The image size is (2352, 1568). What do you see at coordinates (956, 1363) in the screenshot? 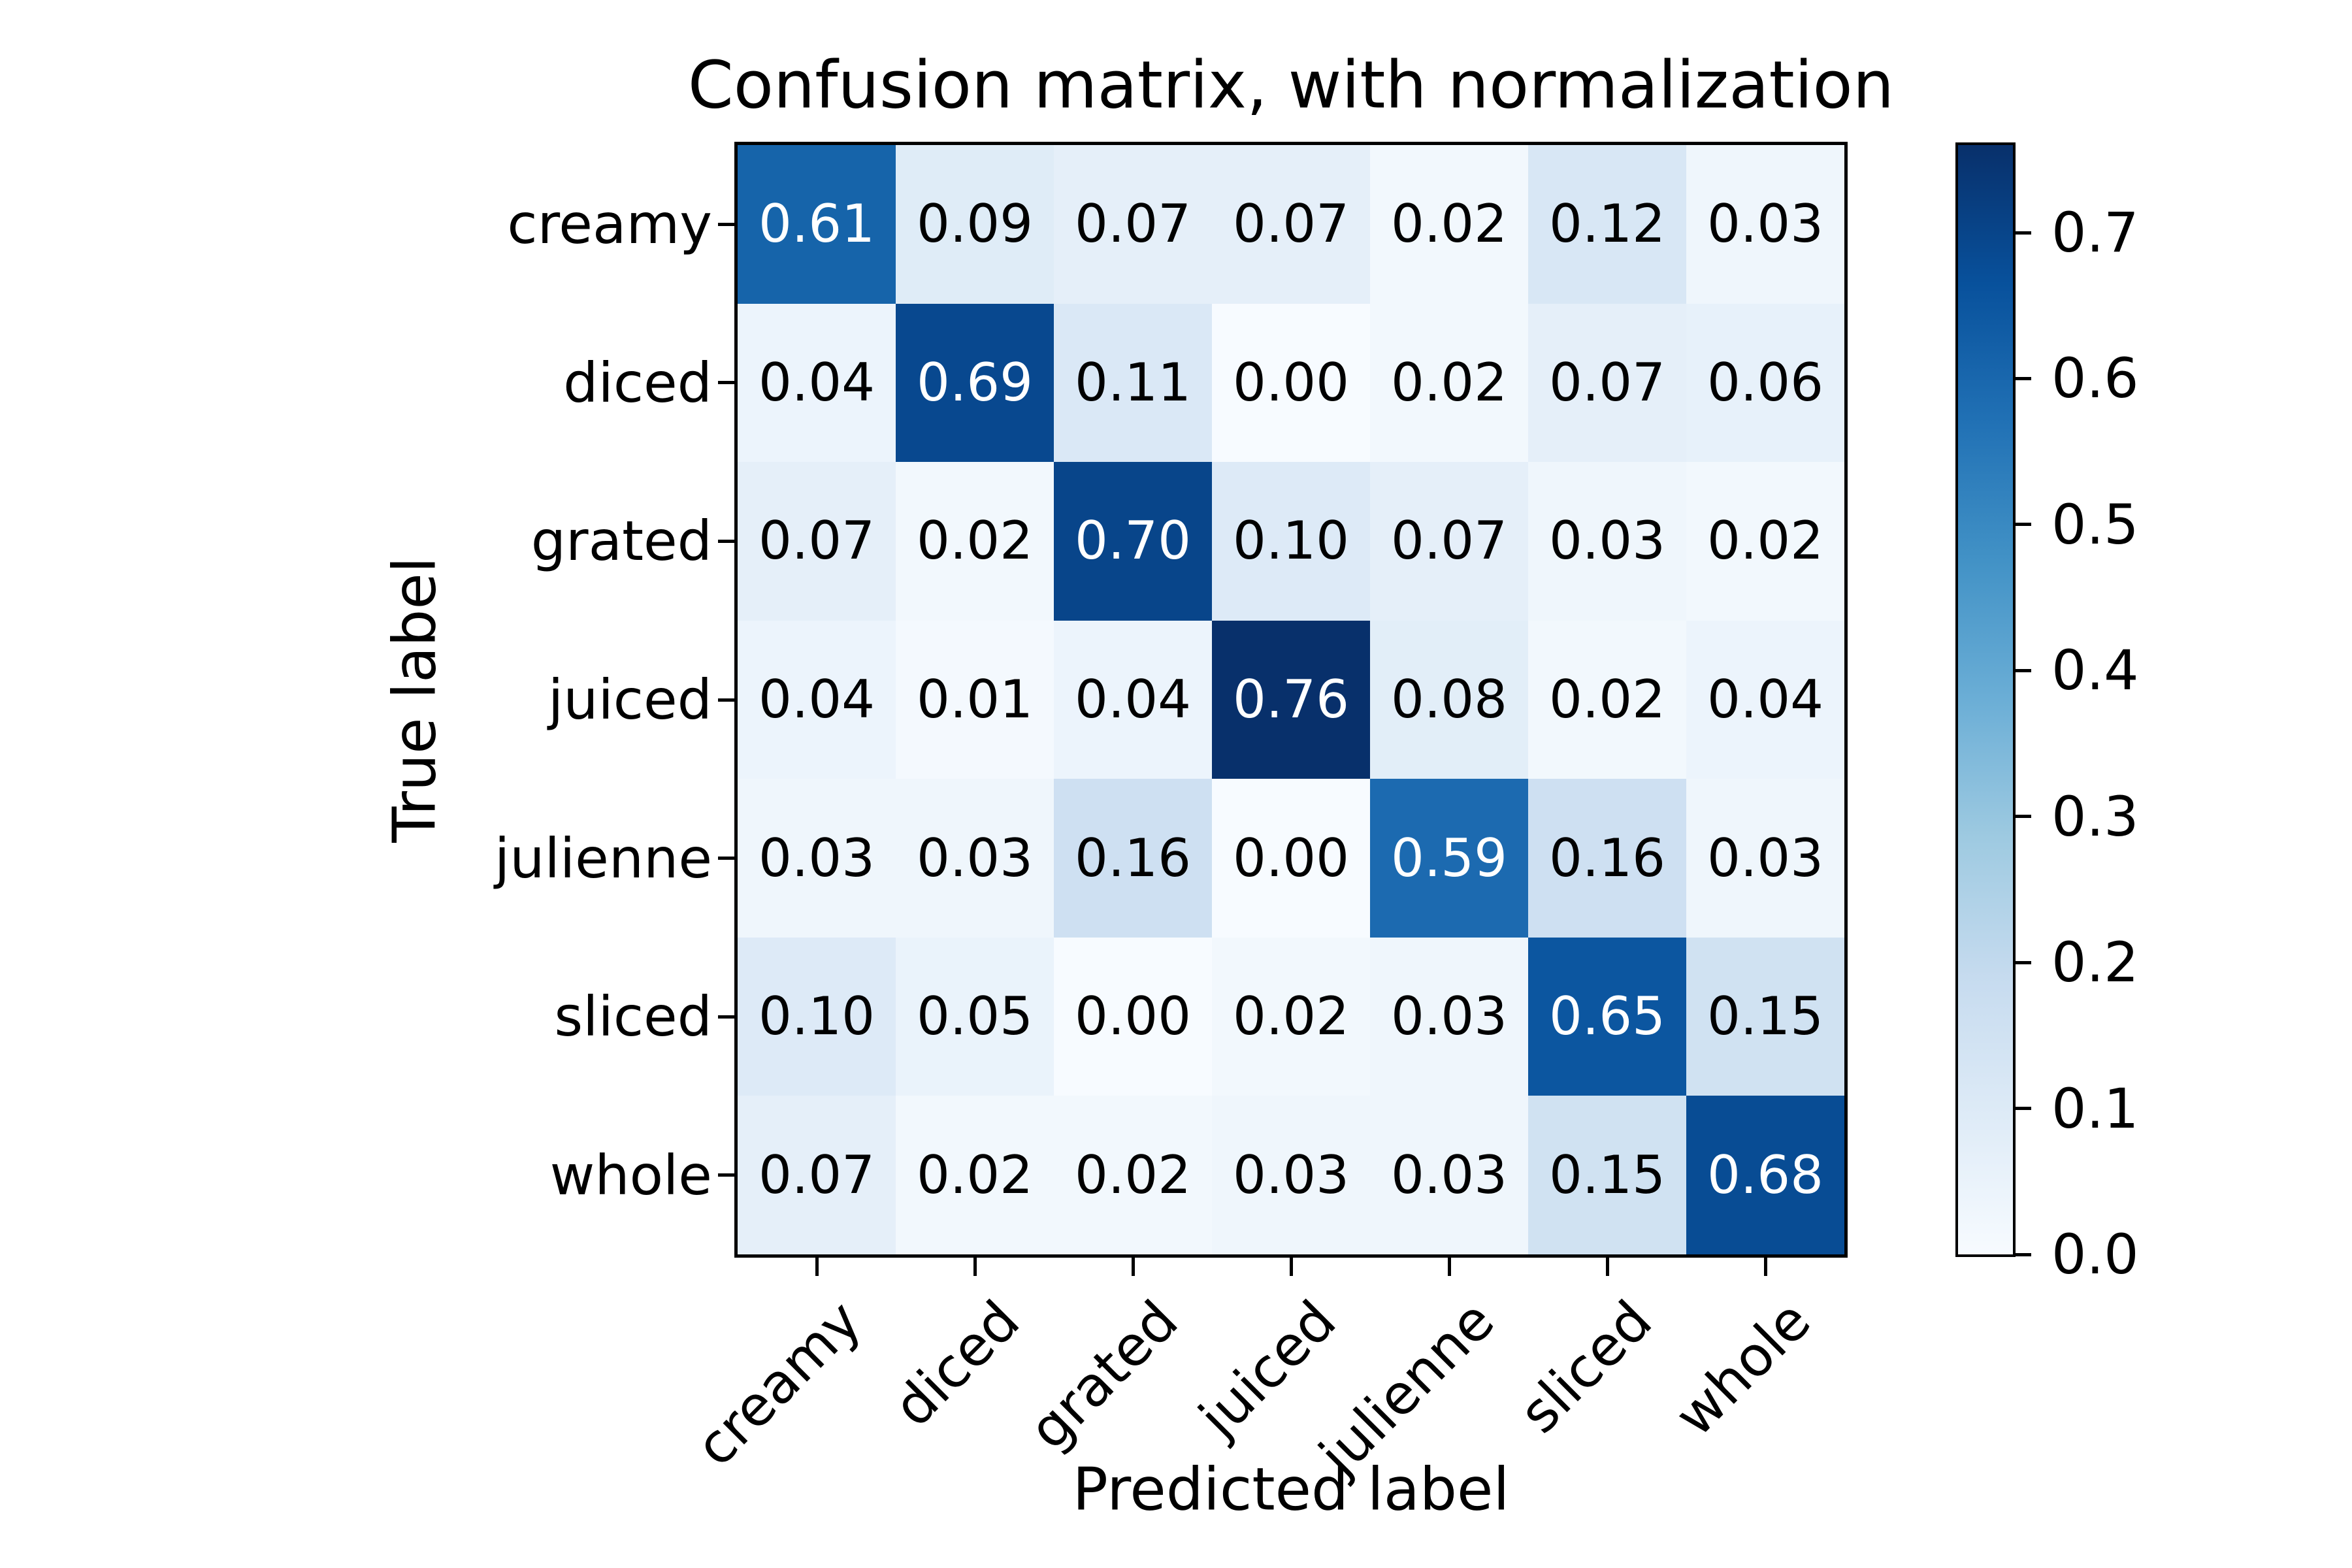
I see `x-tick-label: diced` at bounding box center [956, 1363].